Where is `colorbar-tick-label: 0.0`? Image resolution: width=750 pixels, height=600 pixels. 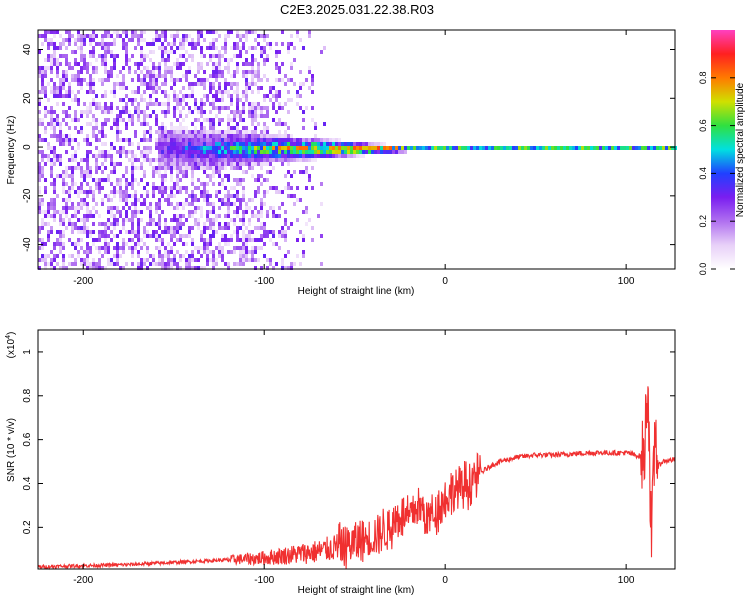 colorbar-tick-label: 0.0 is located at coordinates (703, 269).